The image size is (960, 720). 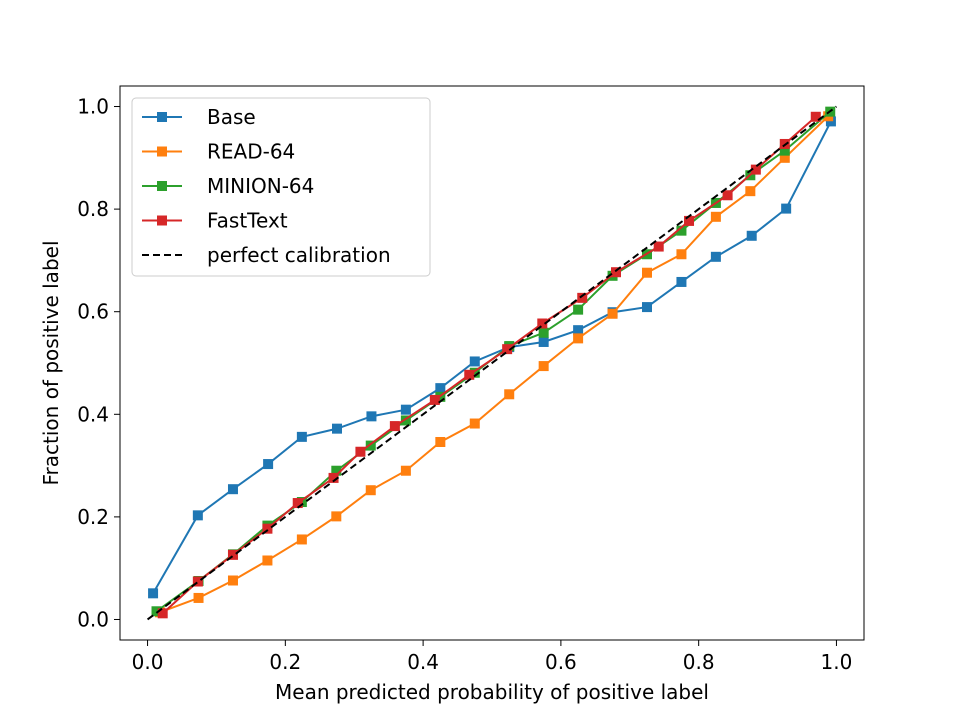 I want to click on legend-item: FastText, so click(x=215, y=221).